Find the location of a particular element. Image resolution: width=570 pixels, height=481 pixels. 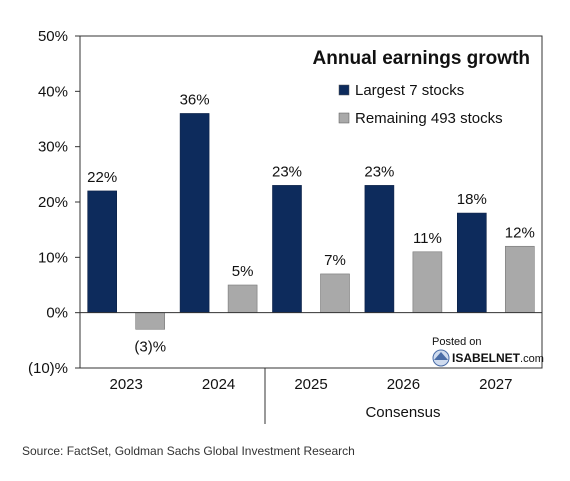

bar-largest-7-2024 is located at coordinates (194, 213).